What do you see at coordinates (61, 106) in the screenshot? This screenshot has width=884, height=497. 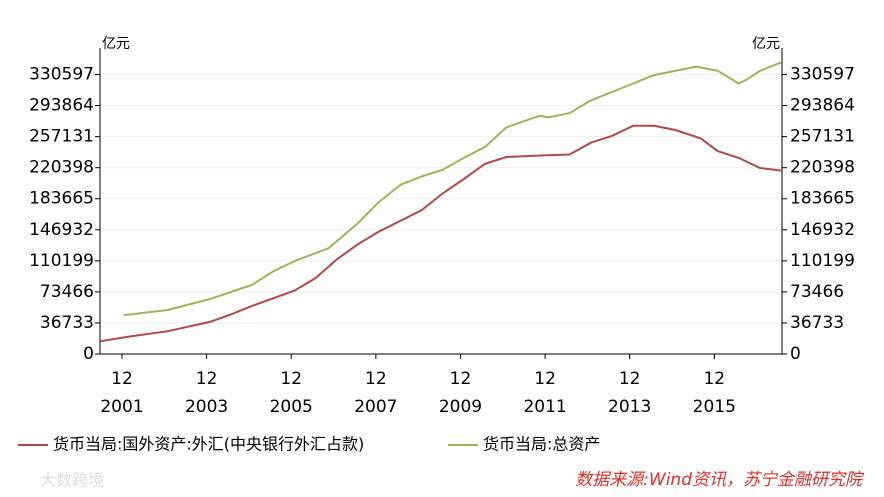 I see `y-tick-label: 293864` at bounding box center [61, 106].